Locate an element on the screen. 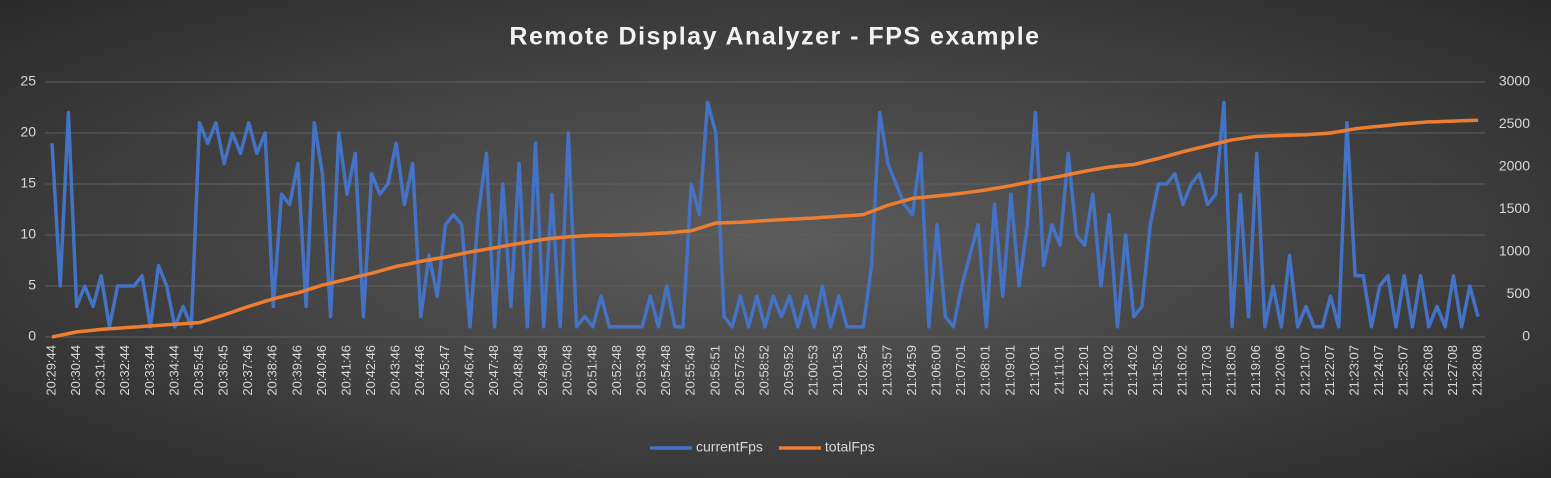 This screenshot has height=478, width=1551. x-tick-label: 20:29:44 is located at coordinates (50, 370).